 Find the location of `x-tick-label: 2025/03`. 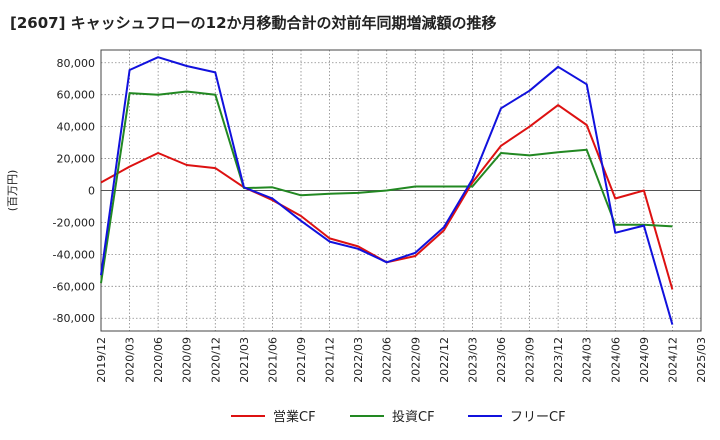

x-tick-label: 2025/03 is located at coordinates (701, 360).